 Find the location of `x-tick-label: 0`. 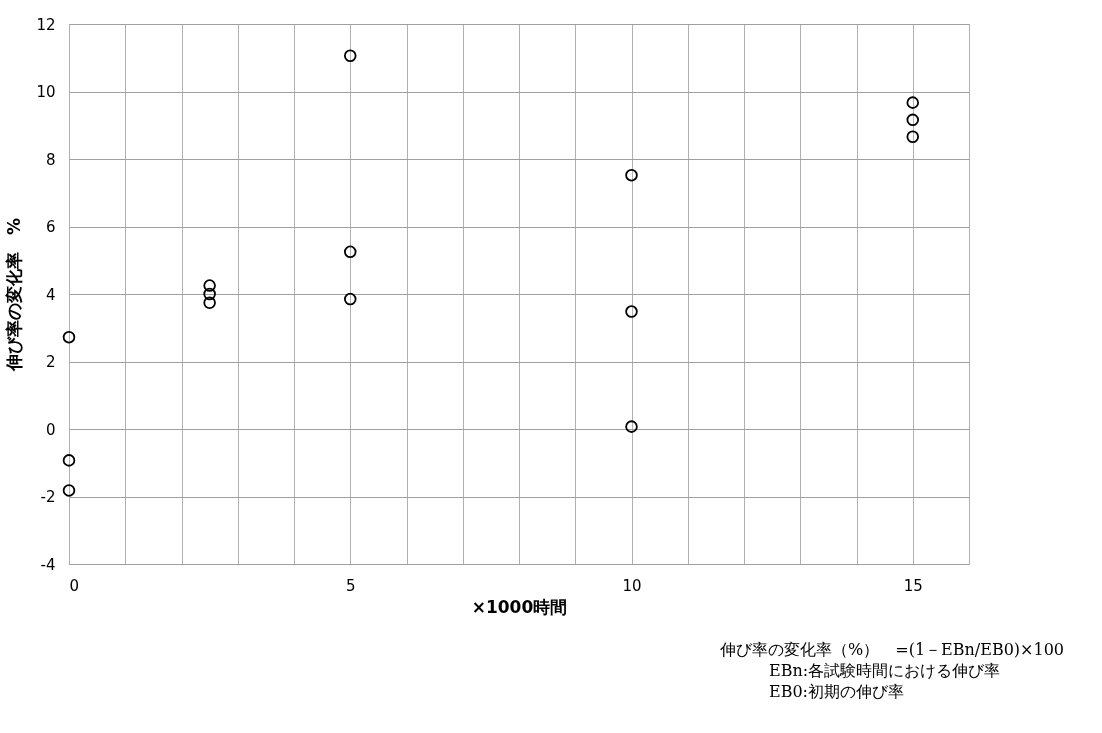

x-tick-label: 0 is located at coordinates (74, 585).